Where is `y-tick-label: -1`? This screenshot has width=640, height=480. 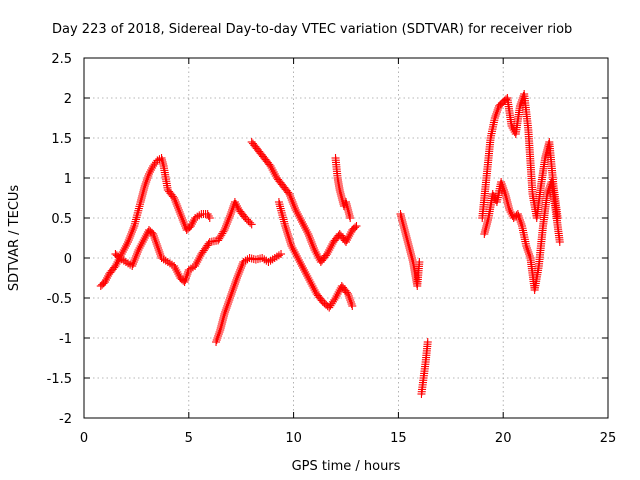 y-tick-label: -1 is located at coordinates (65, 339).